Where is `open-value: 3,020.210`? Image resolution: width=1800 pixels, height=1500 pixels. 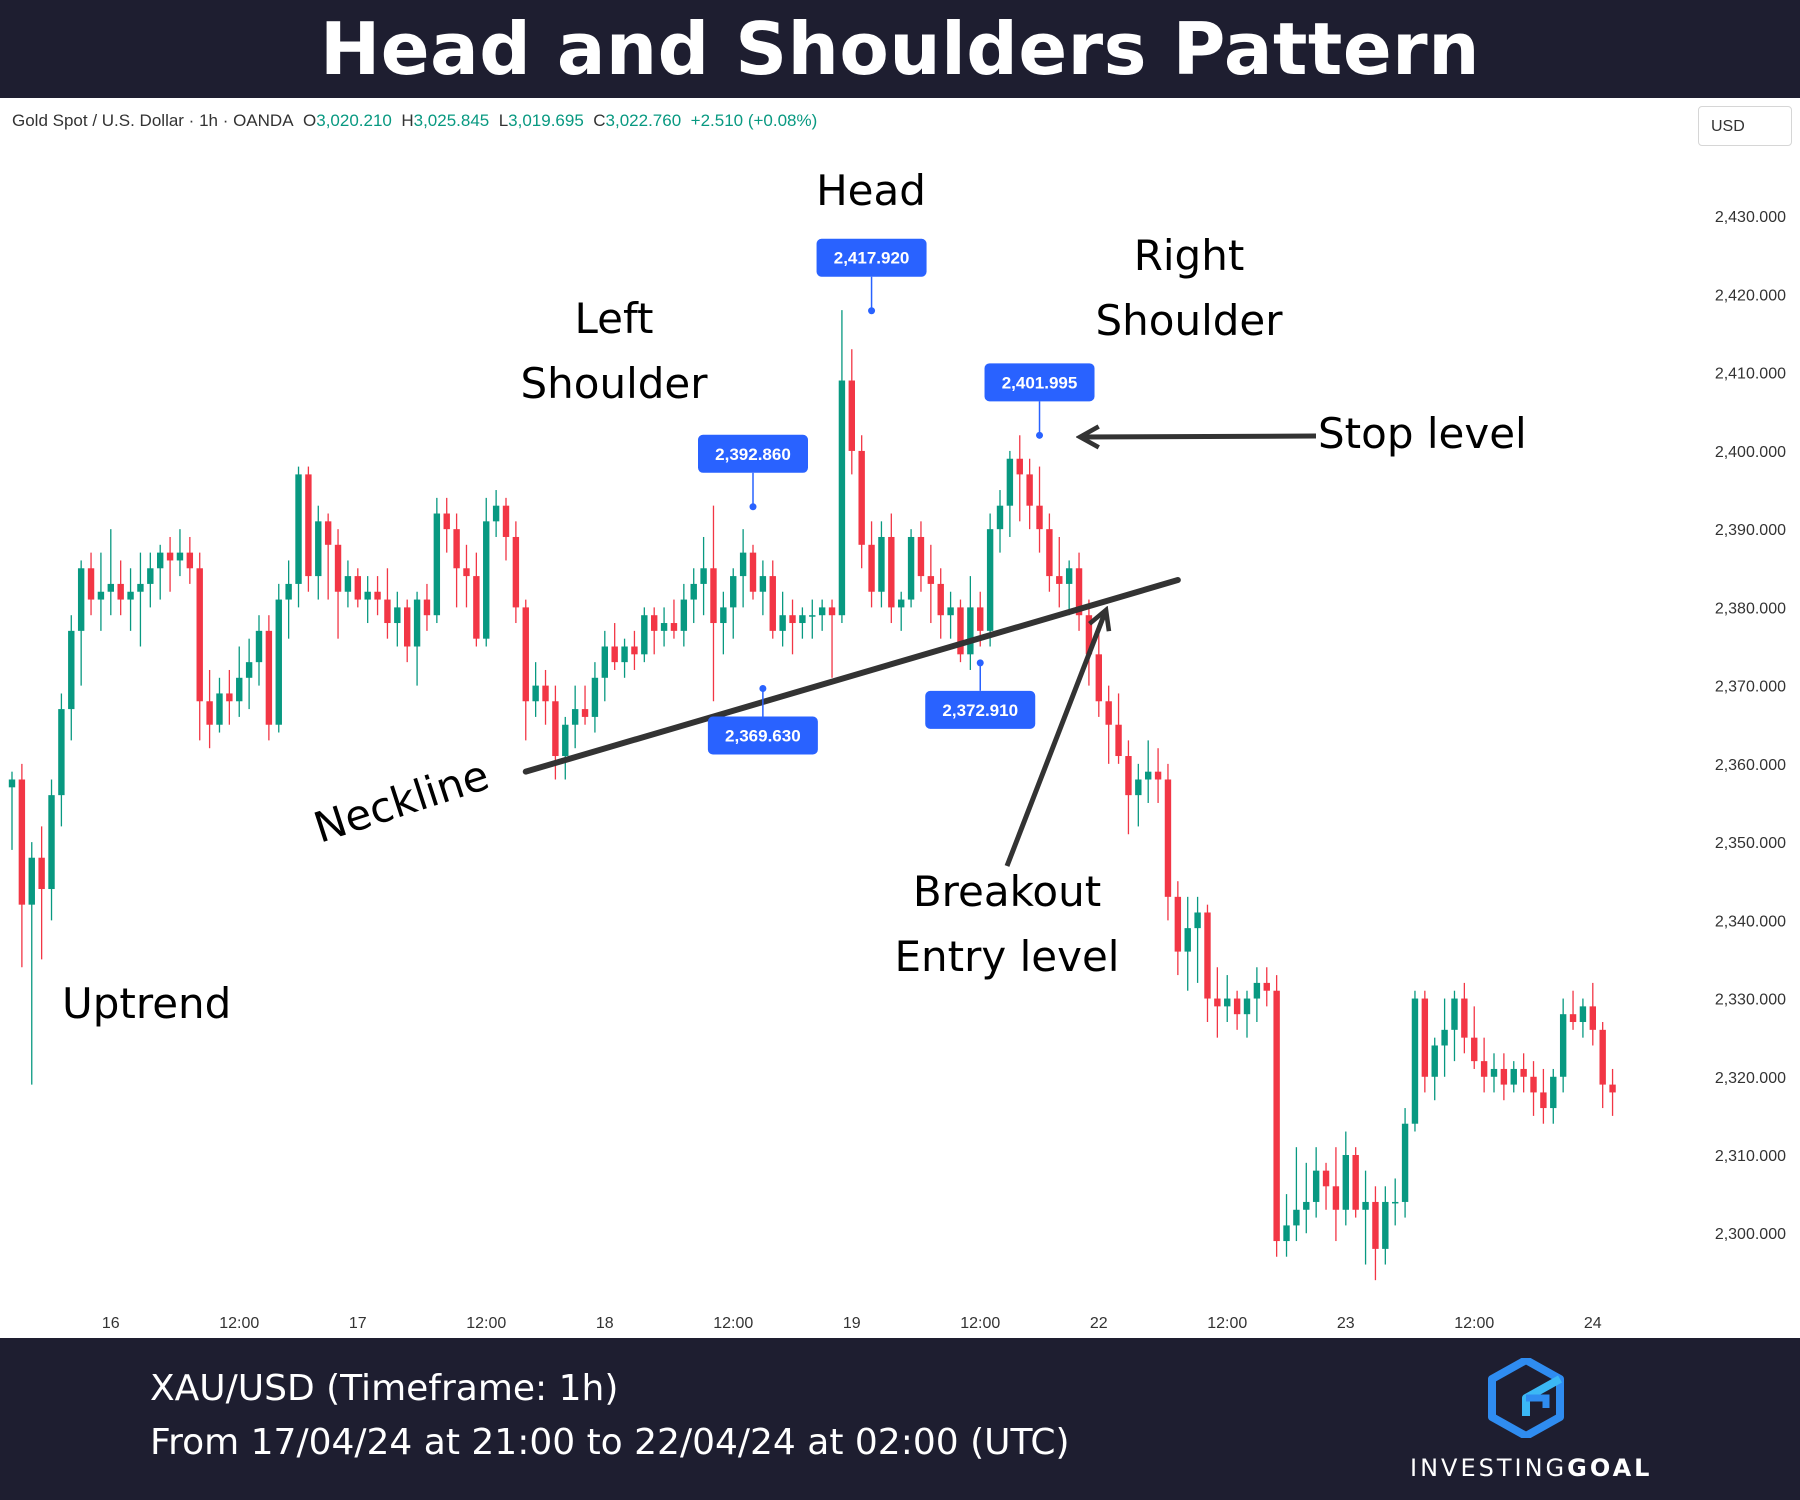
open-value: 3,020.210 is located at coordinates (354, 120).